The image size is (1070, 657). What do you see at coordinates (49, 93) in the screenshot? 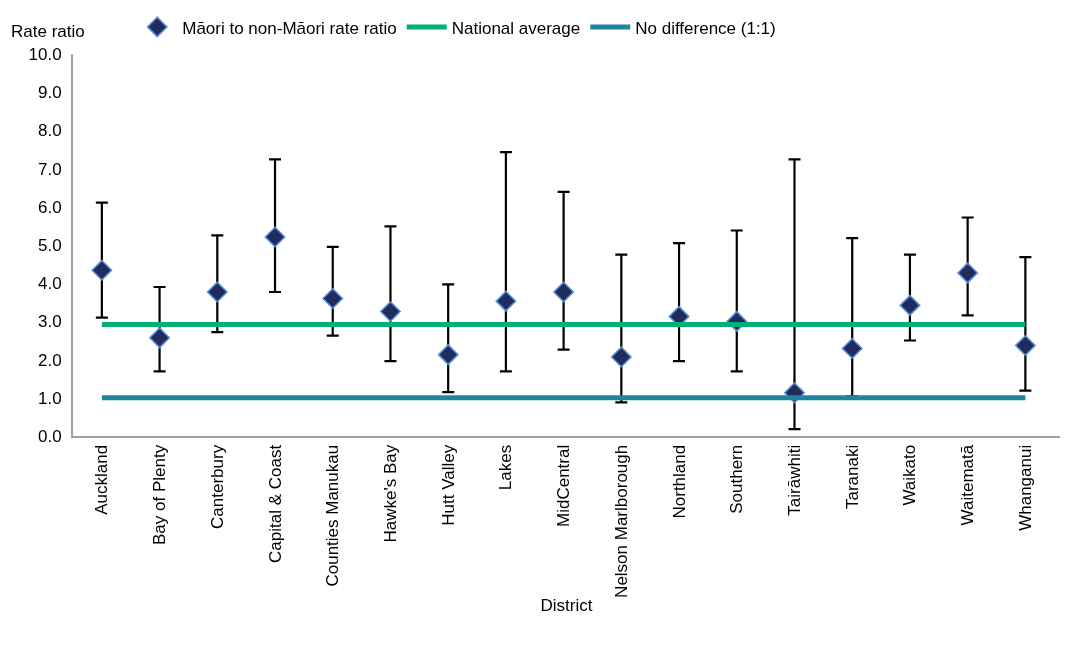
I see `y-tick-label: 9.0` at bounding box center [49, 93].